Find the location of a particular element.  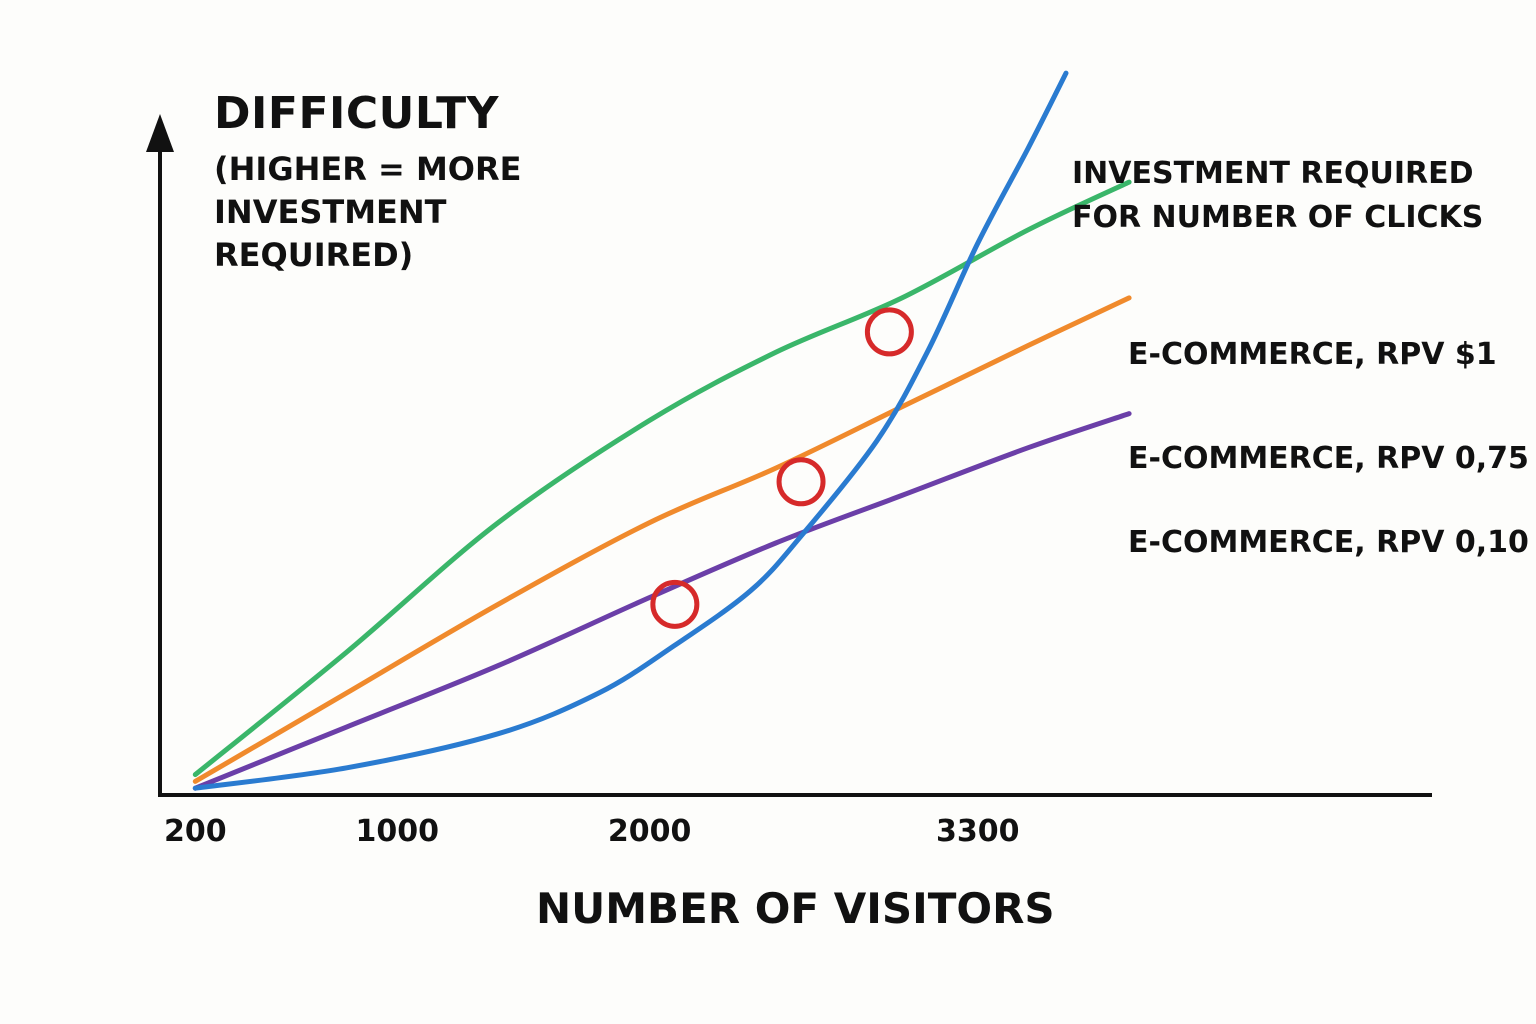

legend-rpv-075: E-COMMERCE, RPV 0,75 is located at coordinates (1328, 458).